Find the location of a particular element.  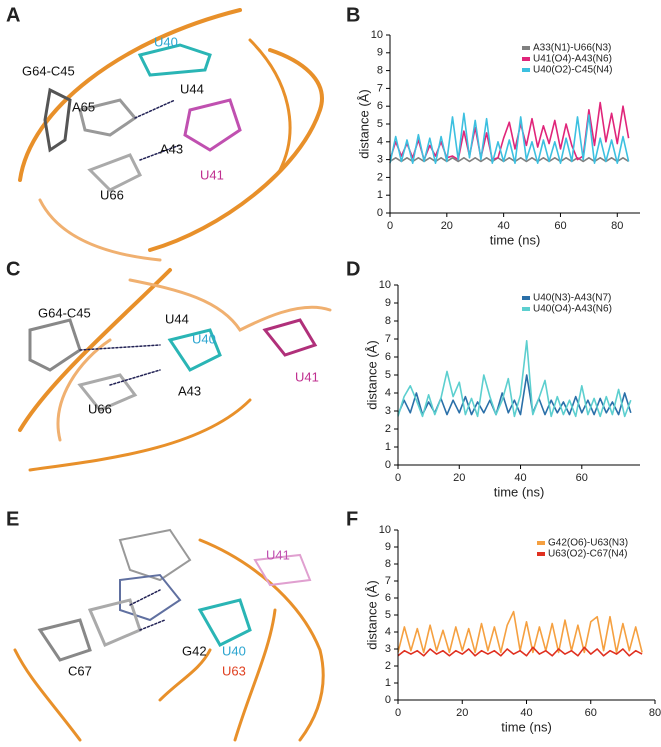

y-tick-label: 0 is located at coordinates (388, 700).